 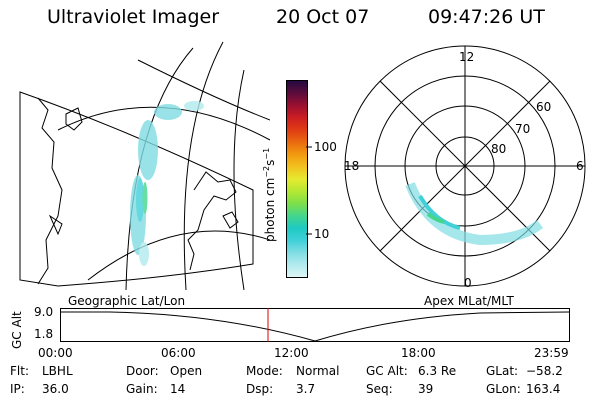 What do you see at coordinates (178, 353) in the screenshot?
I see `time-tick-label: 06:00` at bounding box center [178, 353].